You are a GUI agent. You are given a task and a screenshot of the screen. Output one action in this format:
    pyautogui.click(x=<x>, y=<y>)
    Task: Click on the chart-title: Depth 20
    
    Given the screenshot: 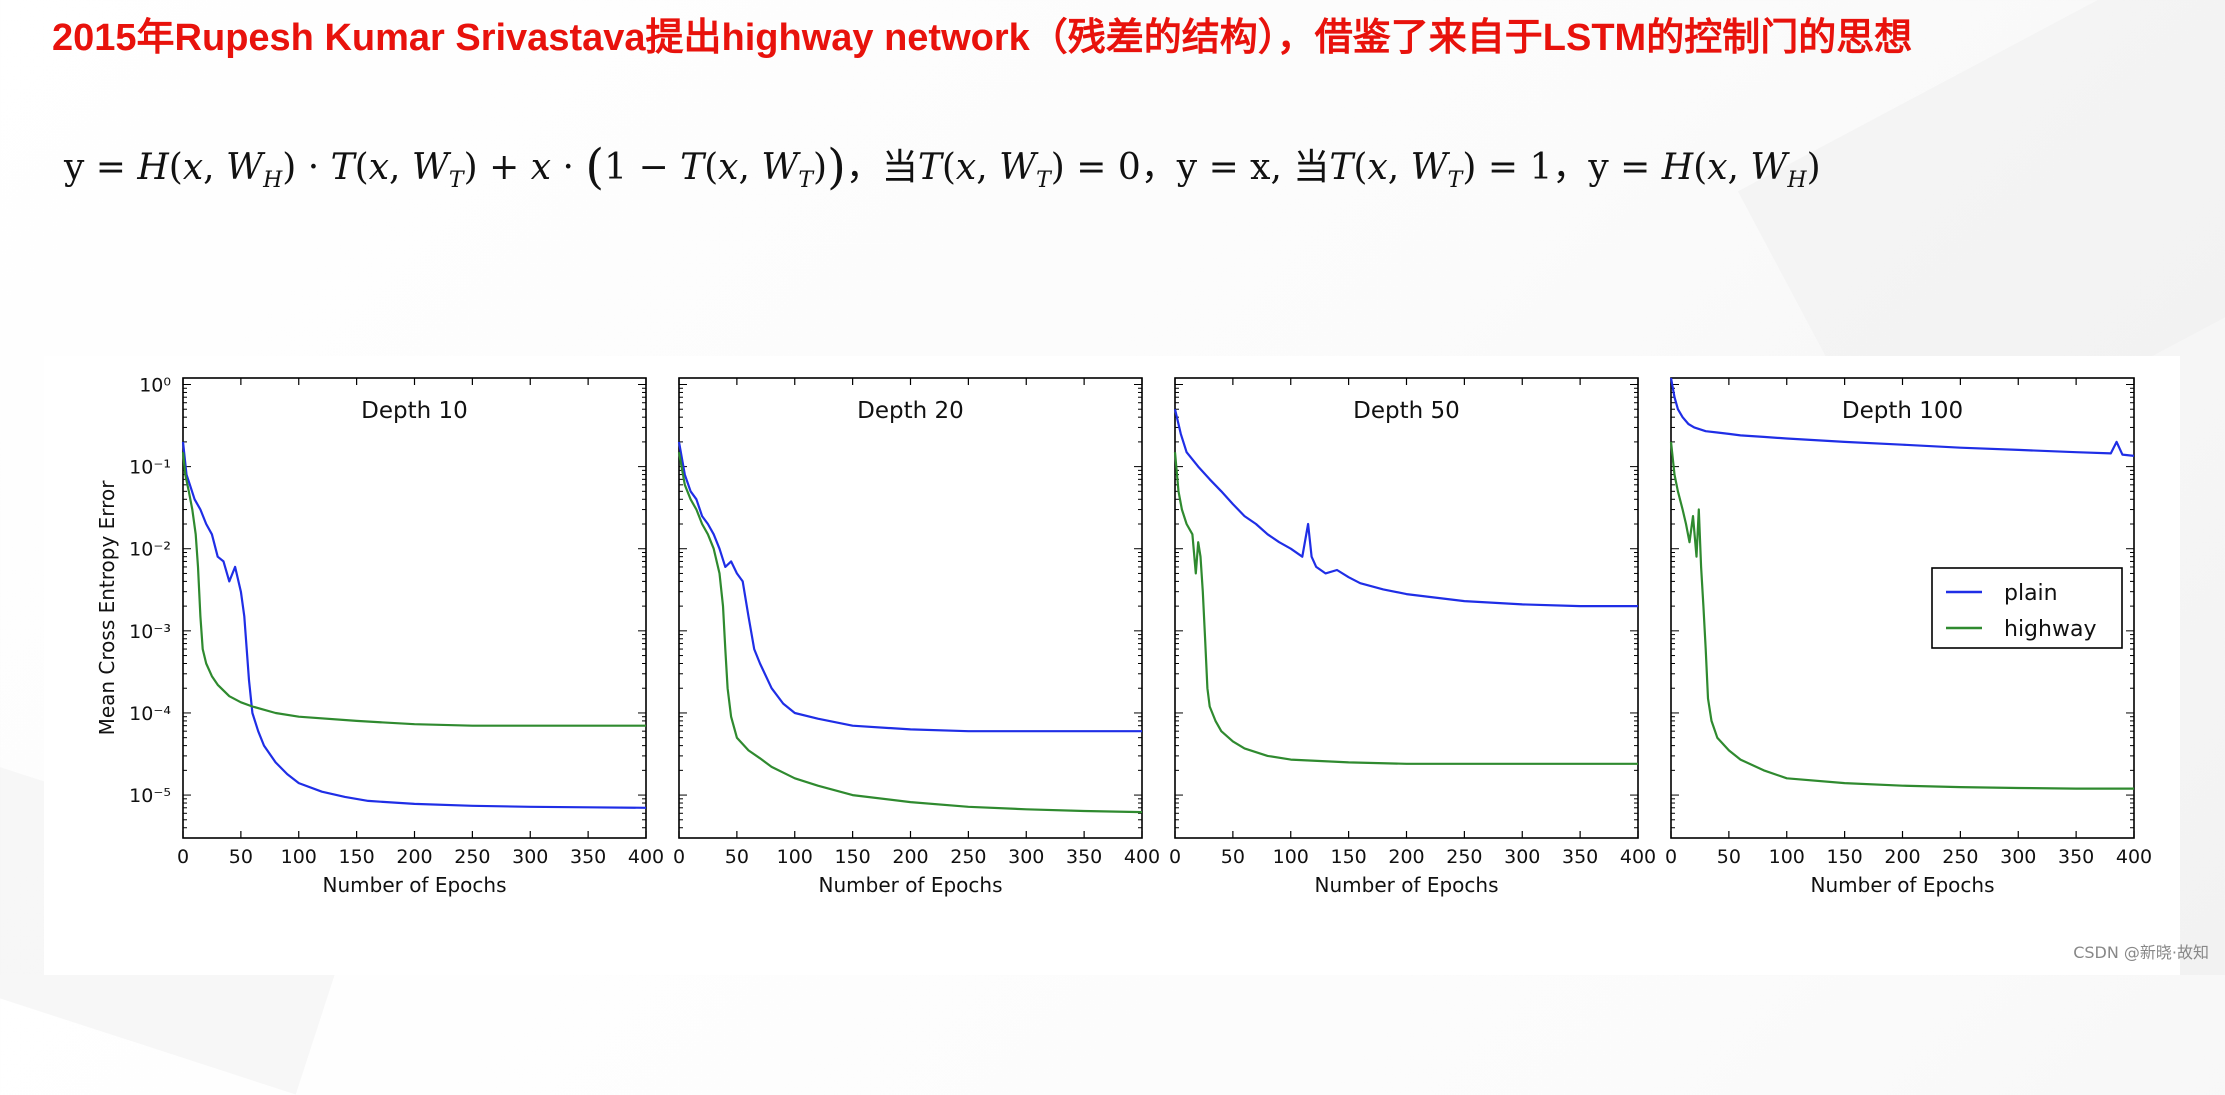 What is the action you would take?
    pyautogui.click(x=910, y=411)
    